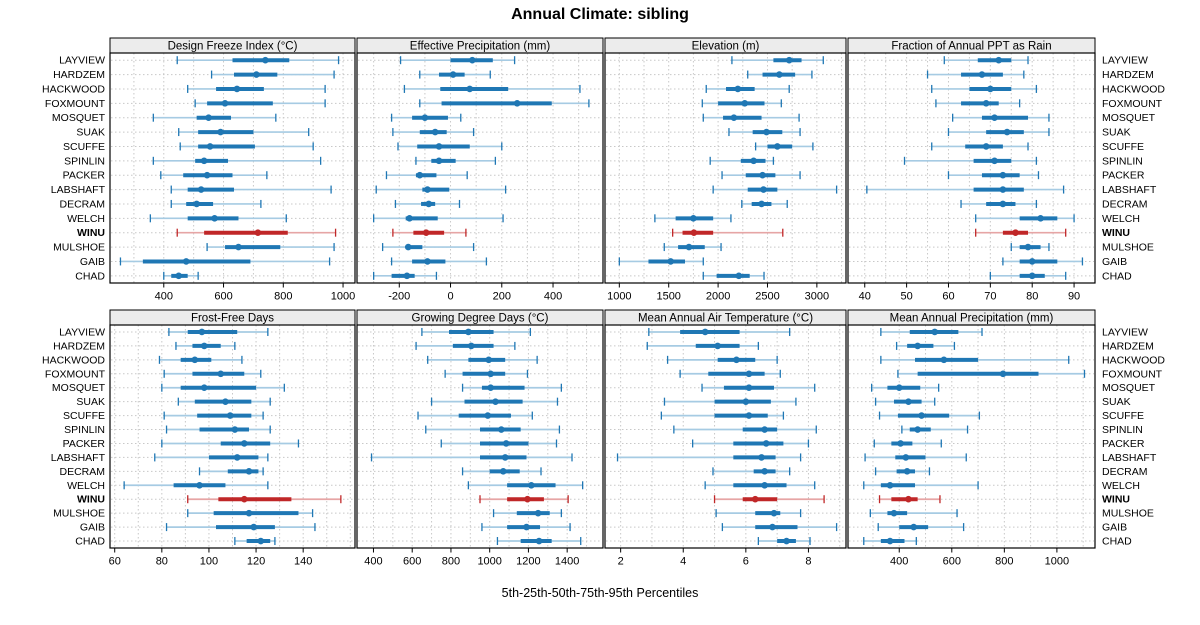  I want to click on percentiles-caption: 5th-25th-50th-75th-95th Percentiles, so click(600, 593).